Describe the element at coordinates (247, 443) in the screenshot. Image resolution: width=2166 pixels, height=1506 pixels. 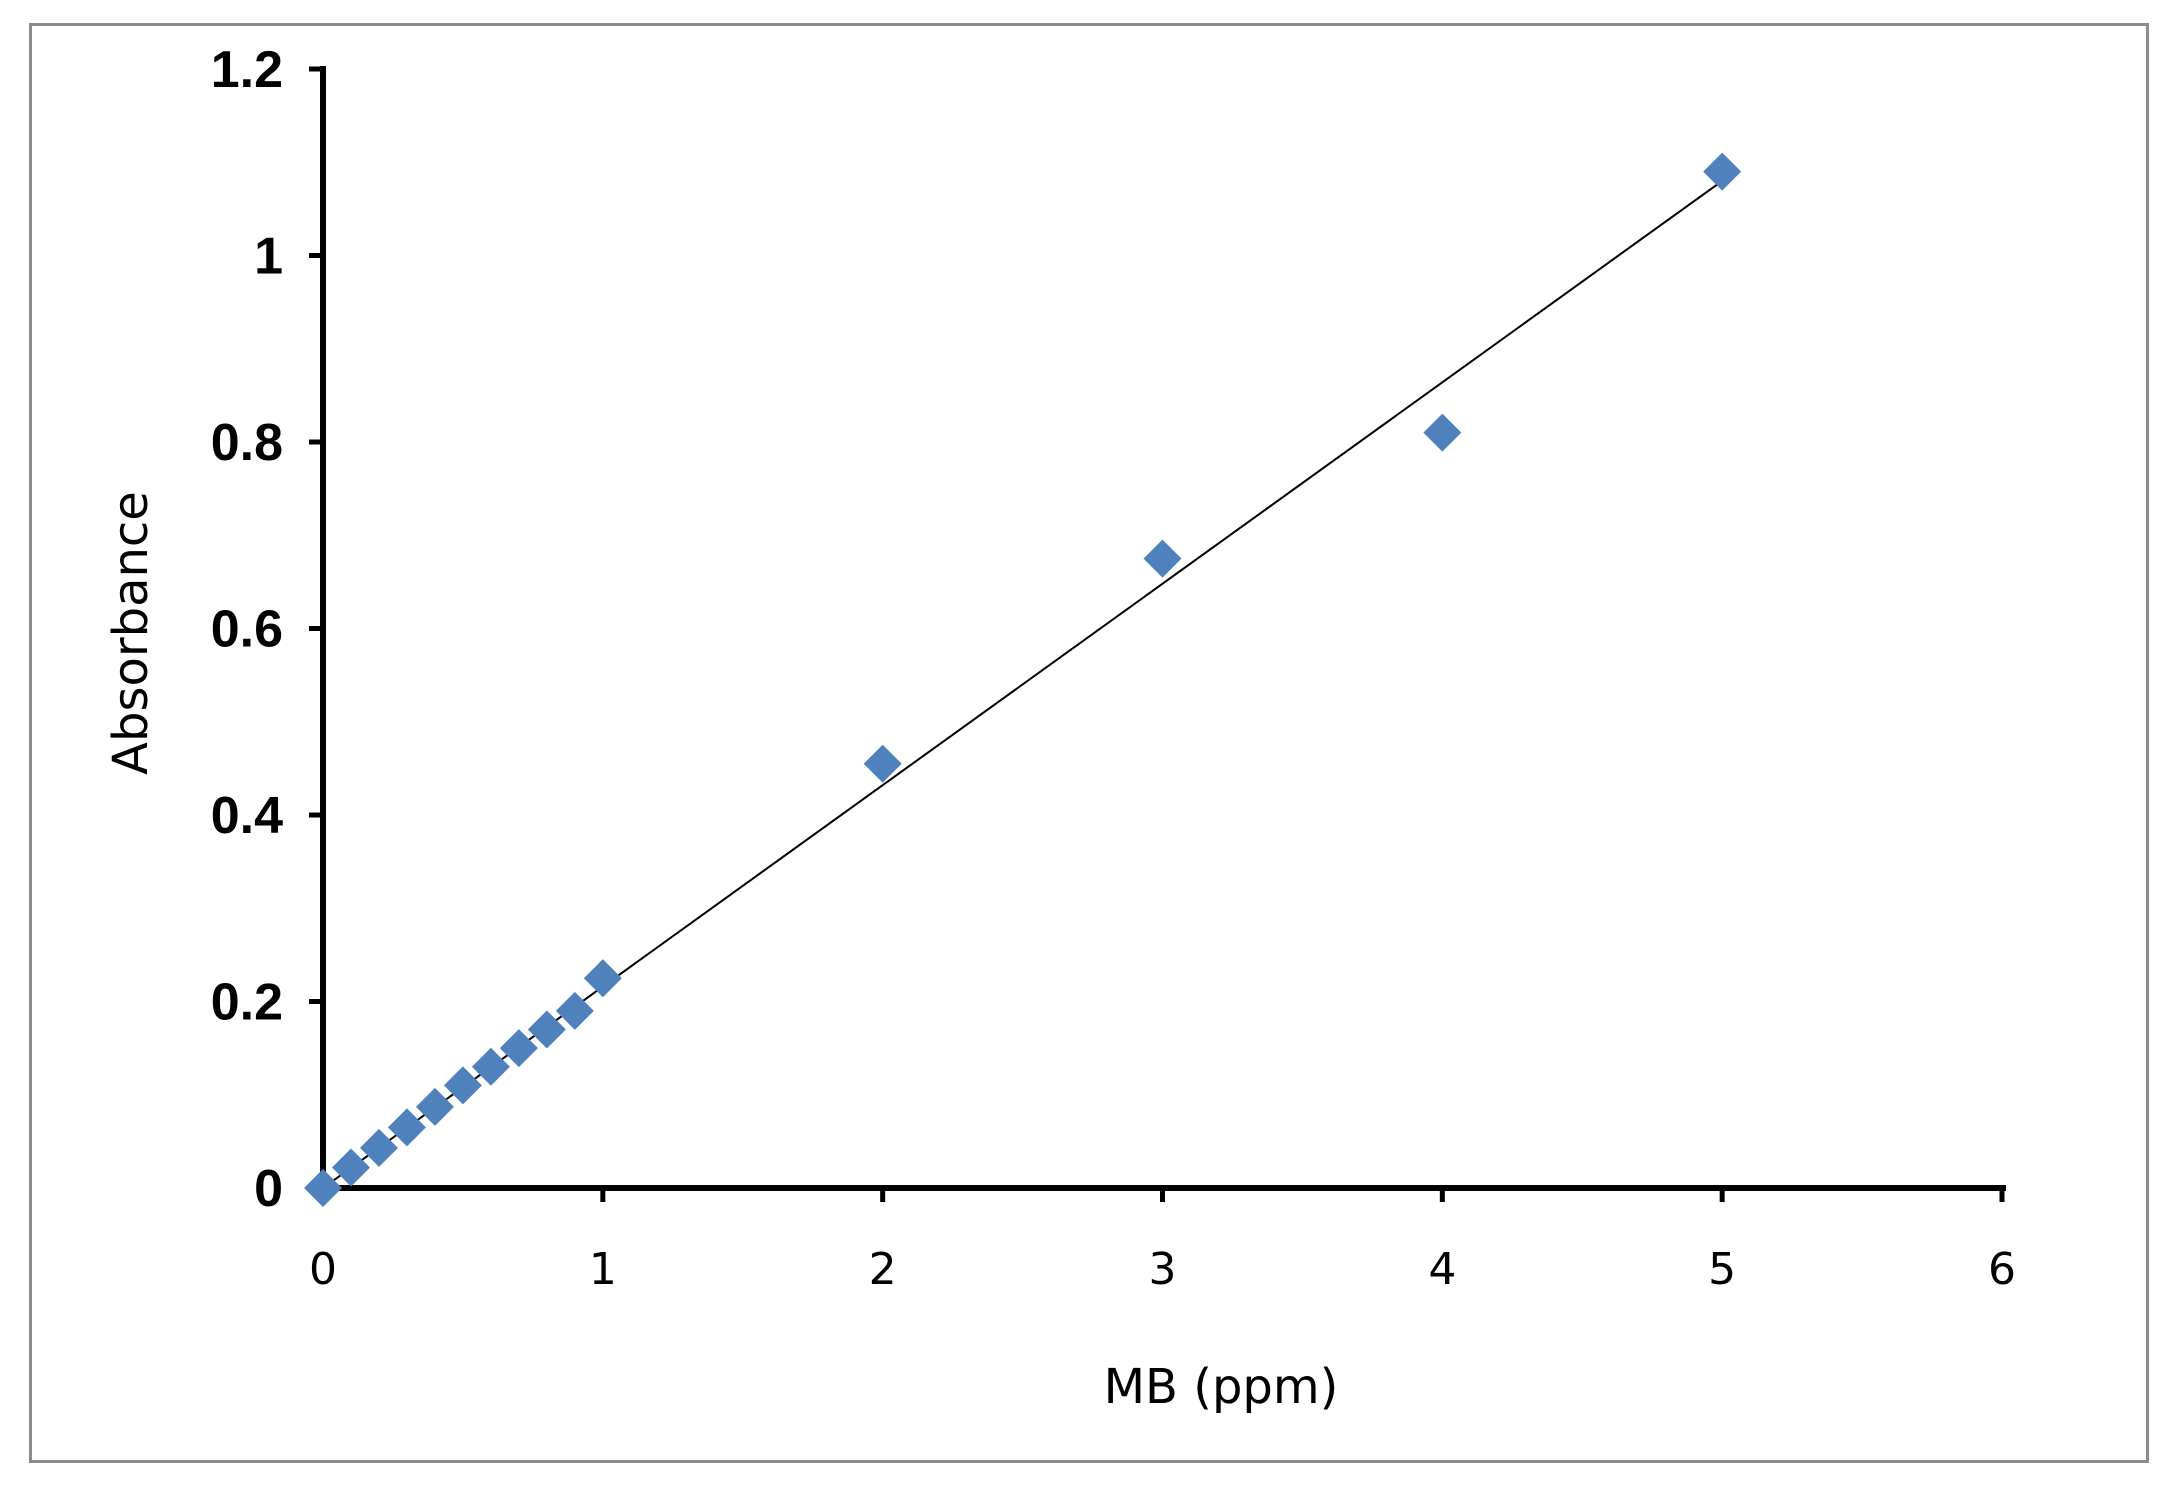
I see `y-tick-label: 0.8` at that location.